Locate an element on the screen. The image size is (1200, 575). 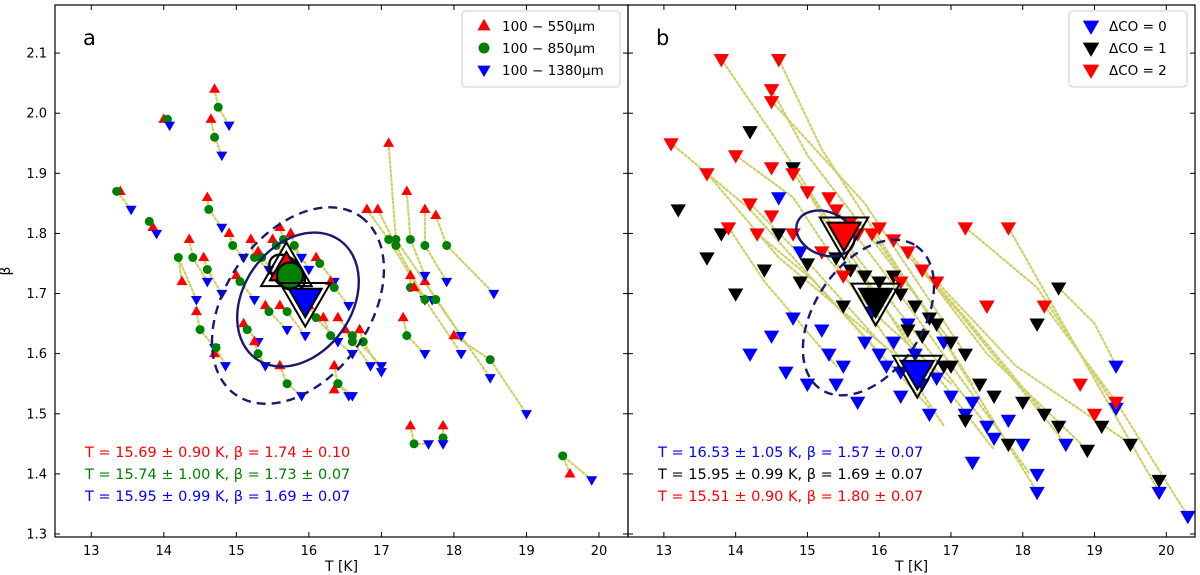
legend-label: ΔCO = 1 is located at coordinates (1138, 49).